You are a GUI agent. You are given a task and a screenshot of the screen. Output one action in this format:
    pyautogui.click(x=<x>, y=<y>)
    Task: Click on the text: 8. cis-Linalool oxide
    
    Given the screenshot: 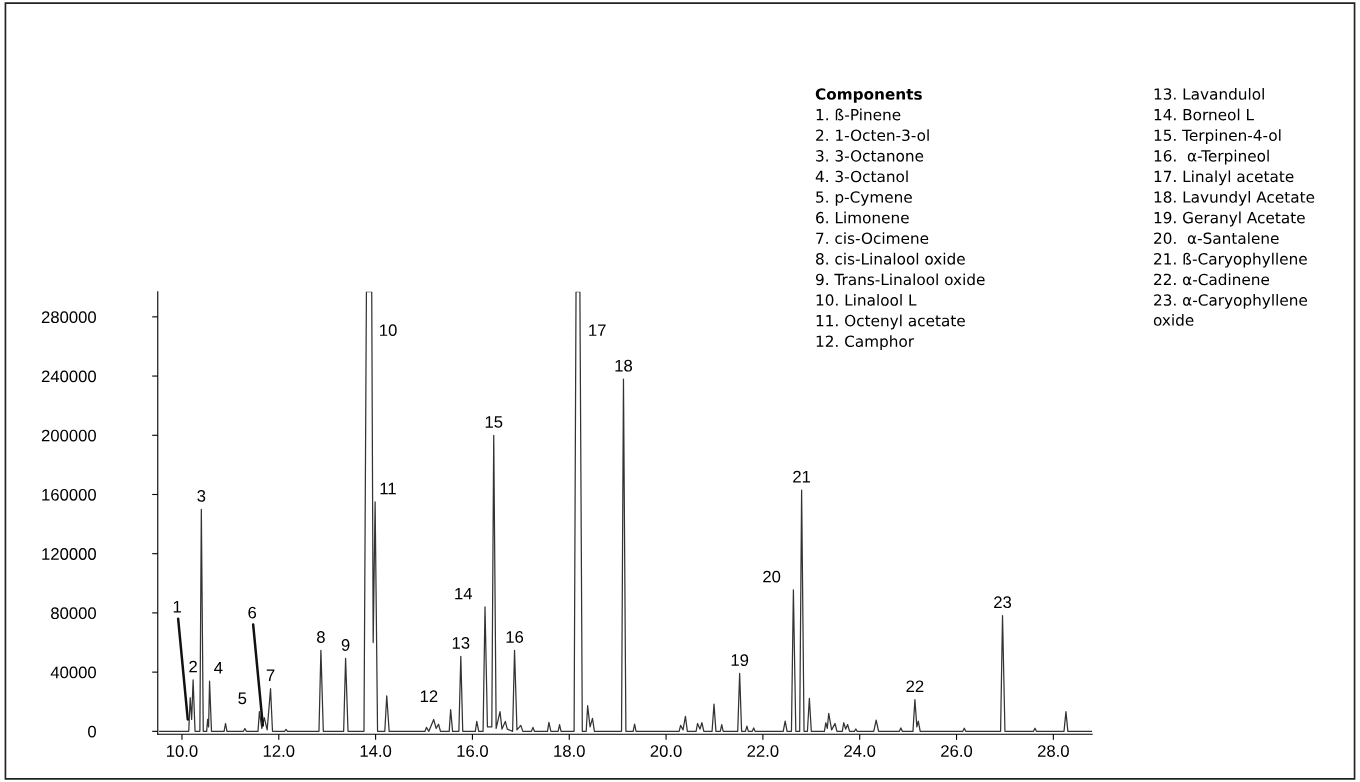 What is the action you would take?
    pyautogui.click(x=890, y=258)
    